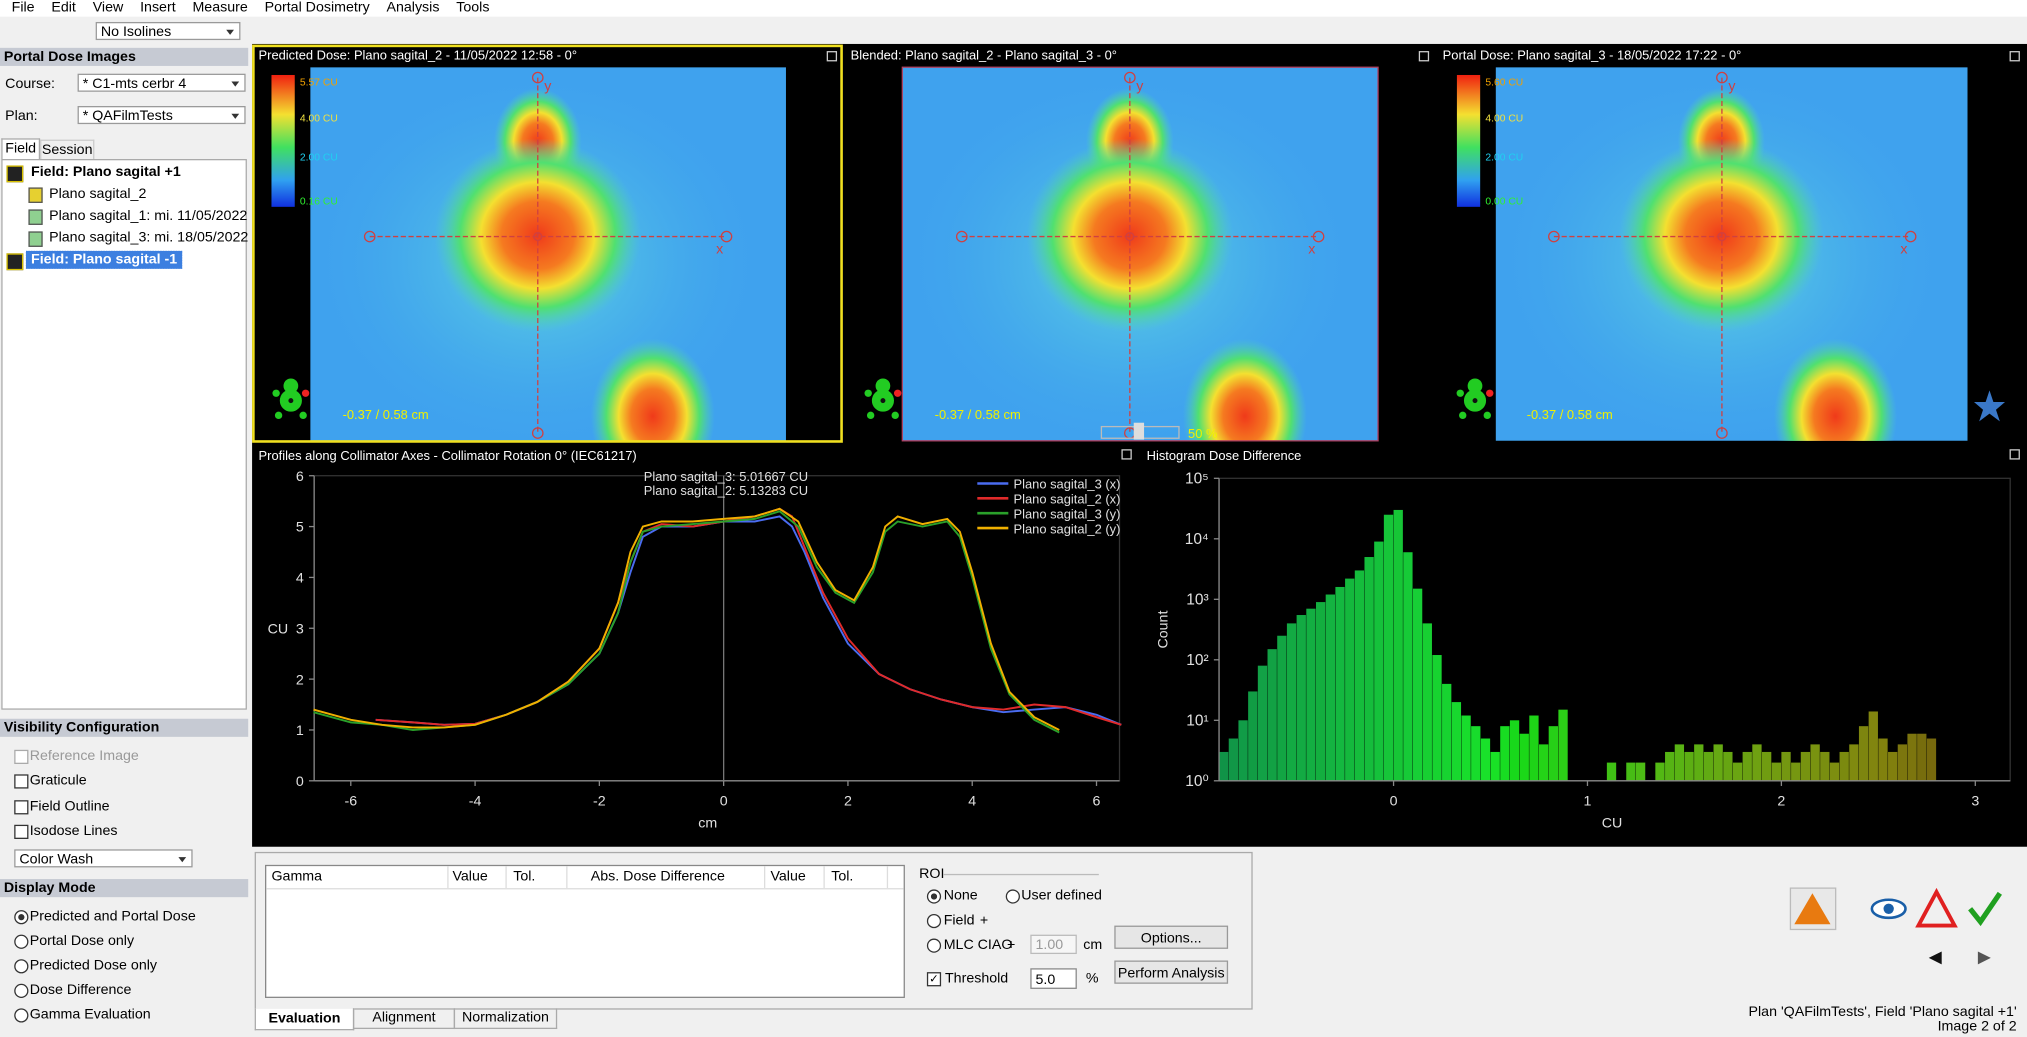 Image resolution: width=2027 pixels, height=1037 pixels. What do you see at coordinates (319, 82) in the screenshot?
I see `colorbar-label: 5.57 CU` at bounding box center [319, 82].